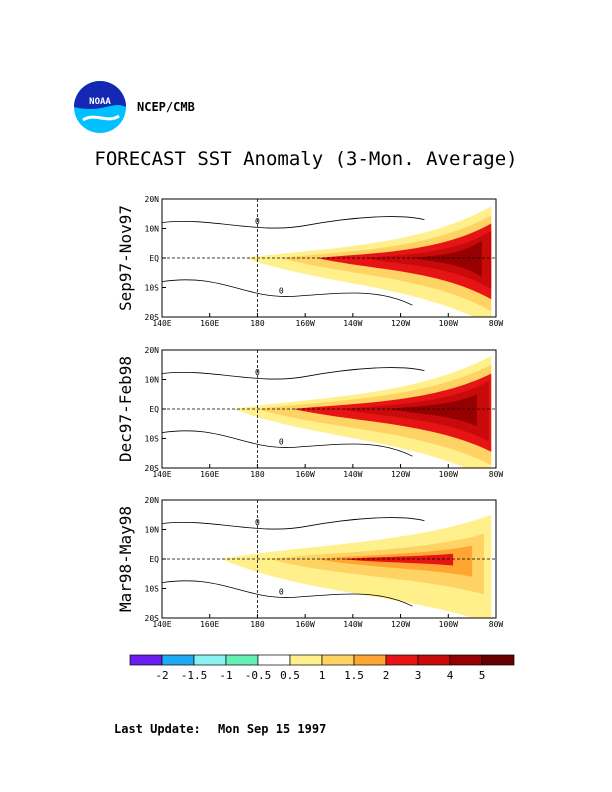 The height and width of the screenshot is (792, 612). What do you see at coordinates (100, 102) in the screenshot?
I see `logo-wordmark: NOAA` at bounding box center [100, 102].